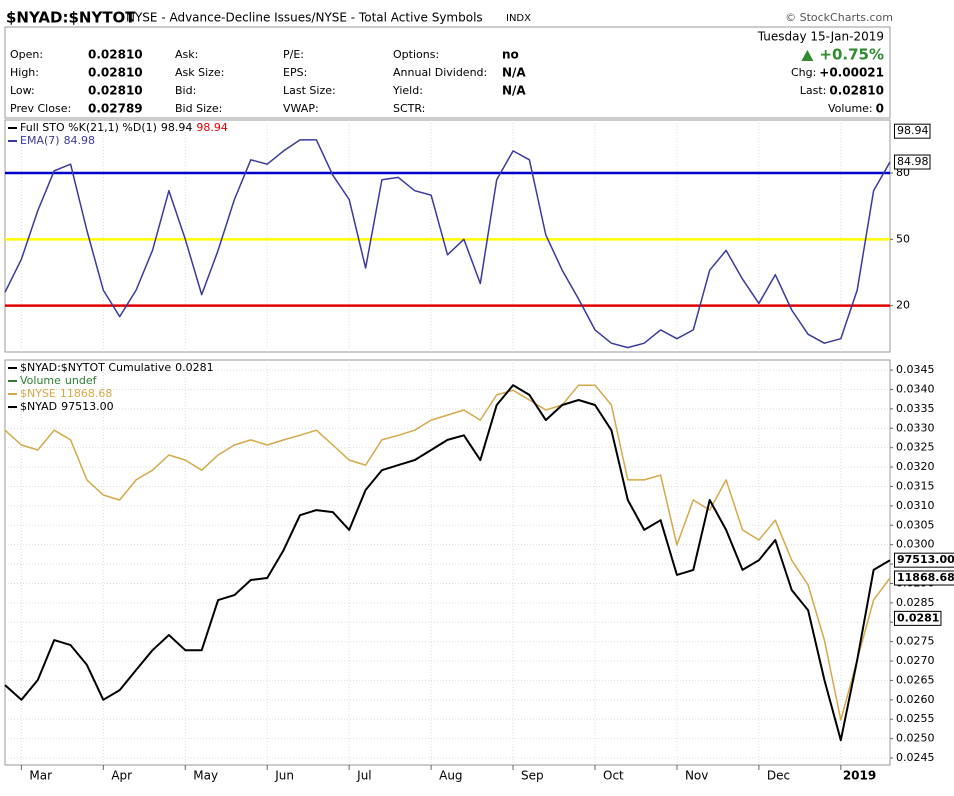 Image resolution: width=954 pixels, height=796 pixels. I want to click on quote-label: Ask Size:, so click(199, 72).